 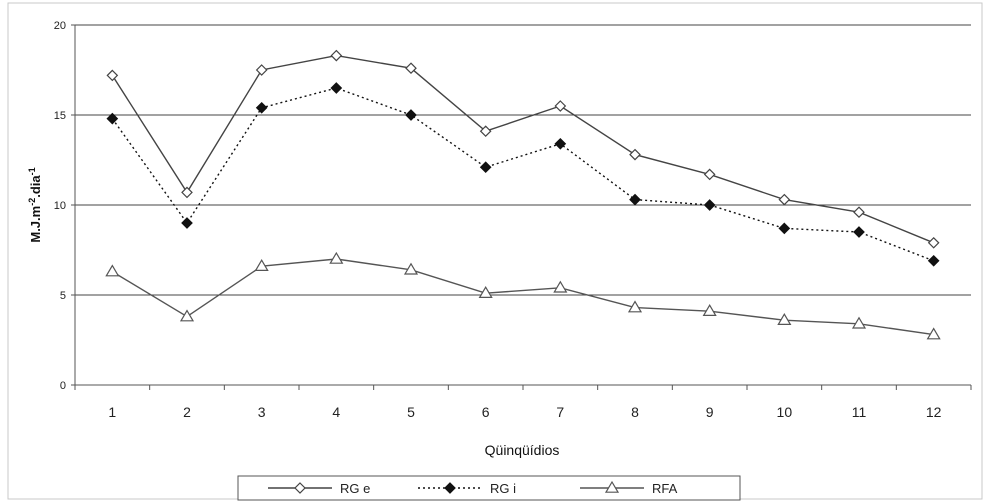 What do you see at coordinates (60, 116) in the screenshot?
I see `y-tick-label-3: 15` at bounding box center [60, 116].